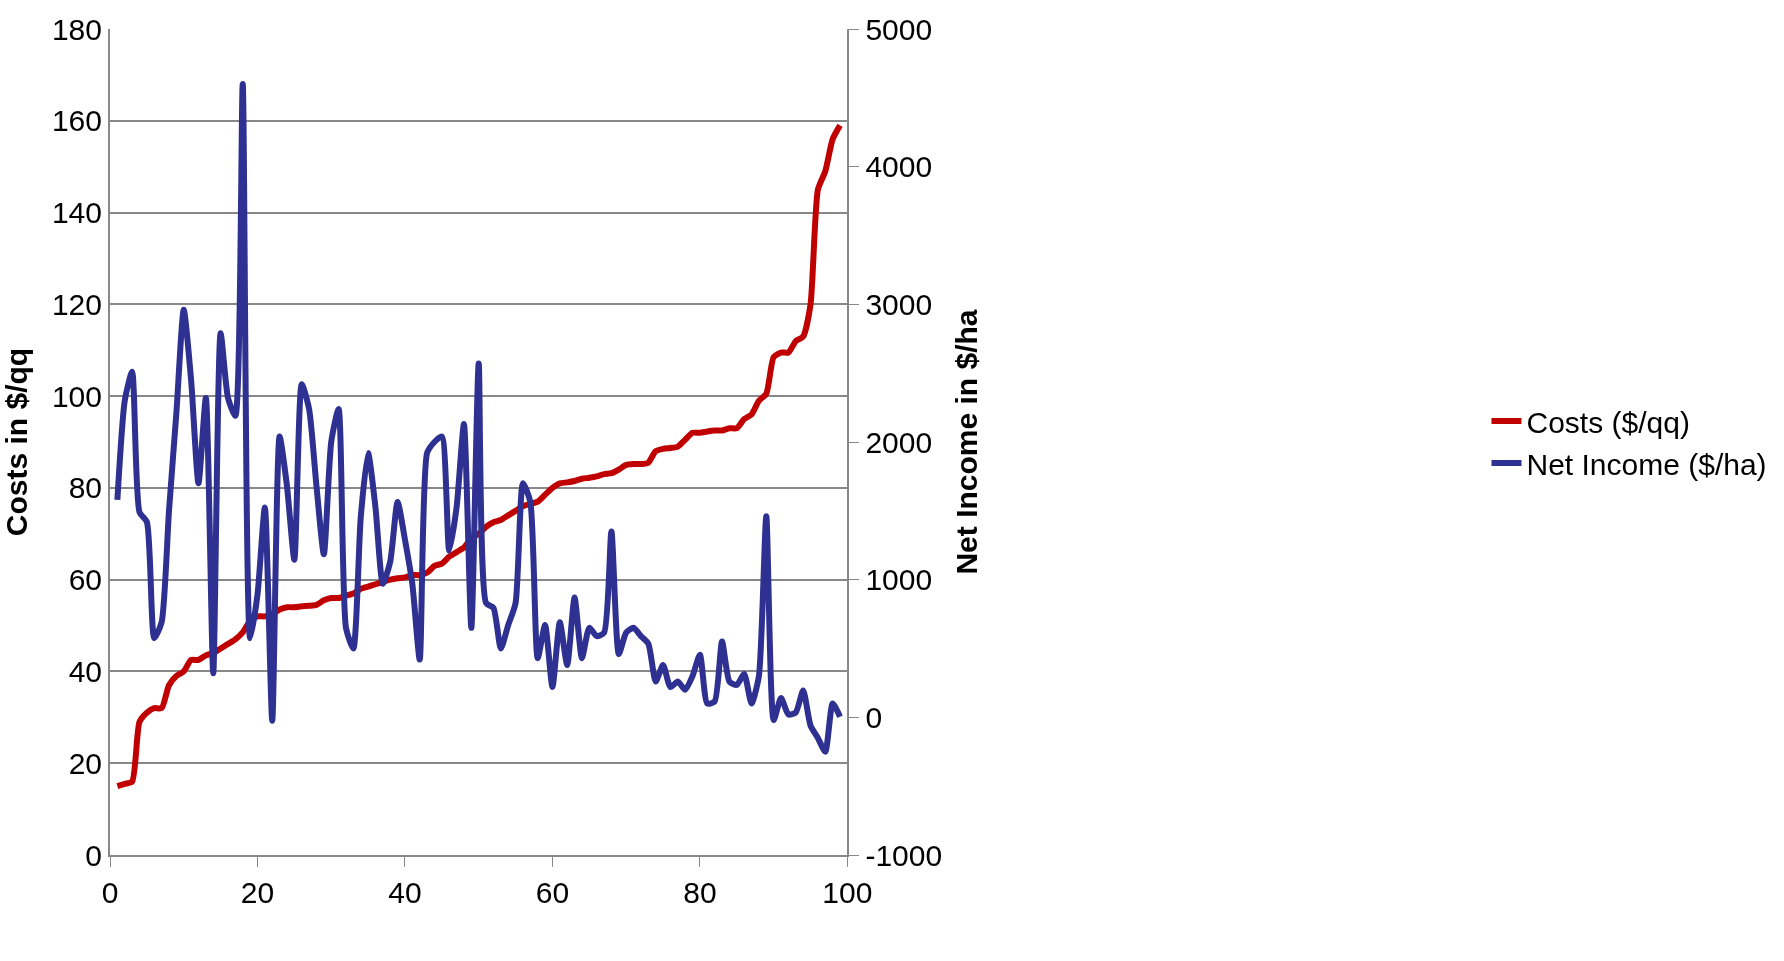 Image resolution: width=1784 pixels, height=961 pixels. What do you see at coordinates (1646, 464) in the screenshot?
I see `legend-label: Net Income ($/ha)` at bounding box center [1646, 464].